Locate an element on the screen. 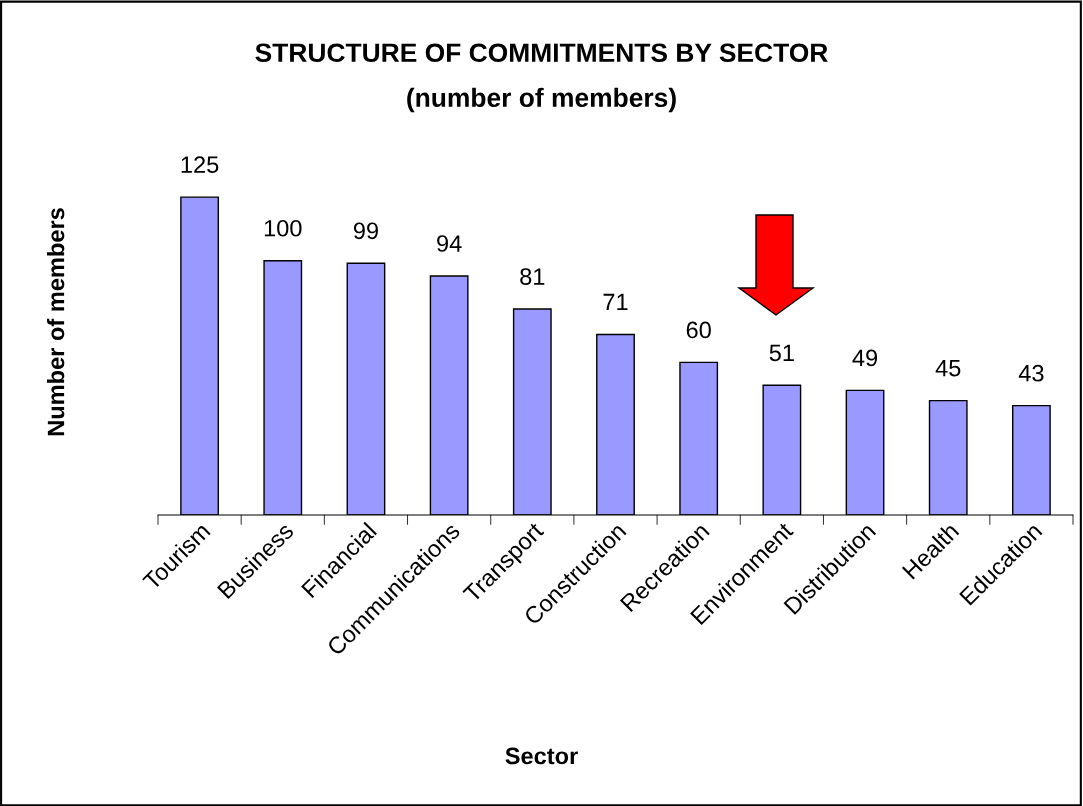  y-axis-title: Number of members is located at coordinates (56, 322).